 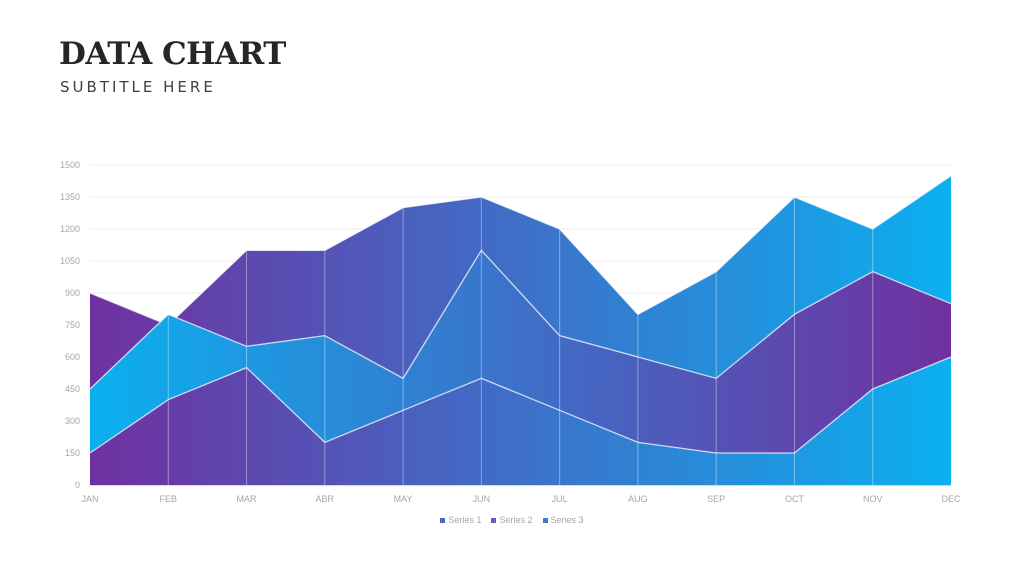 I want to click on y-tick-label: 300, so click(x=72, y=421).